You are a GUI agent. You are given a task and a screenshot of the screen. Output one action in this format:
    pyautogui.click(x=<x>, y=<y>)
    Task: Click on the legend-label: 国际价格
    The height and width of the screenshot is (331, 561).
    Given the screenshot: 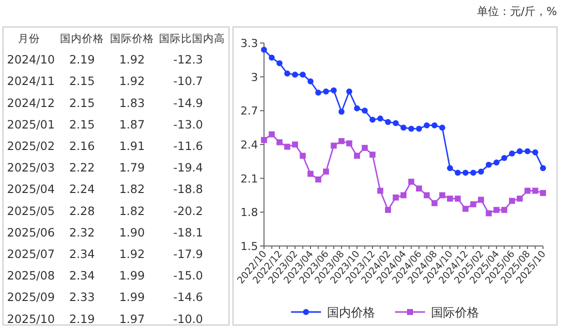 What is the action you would take?
    pyautogui.click(x=455, y=313)
    